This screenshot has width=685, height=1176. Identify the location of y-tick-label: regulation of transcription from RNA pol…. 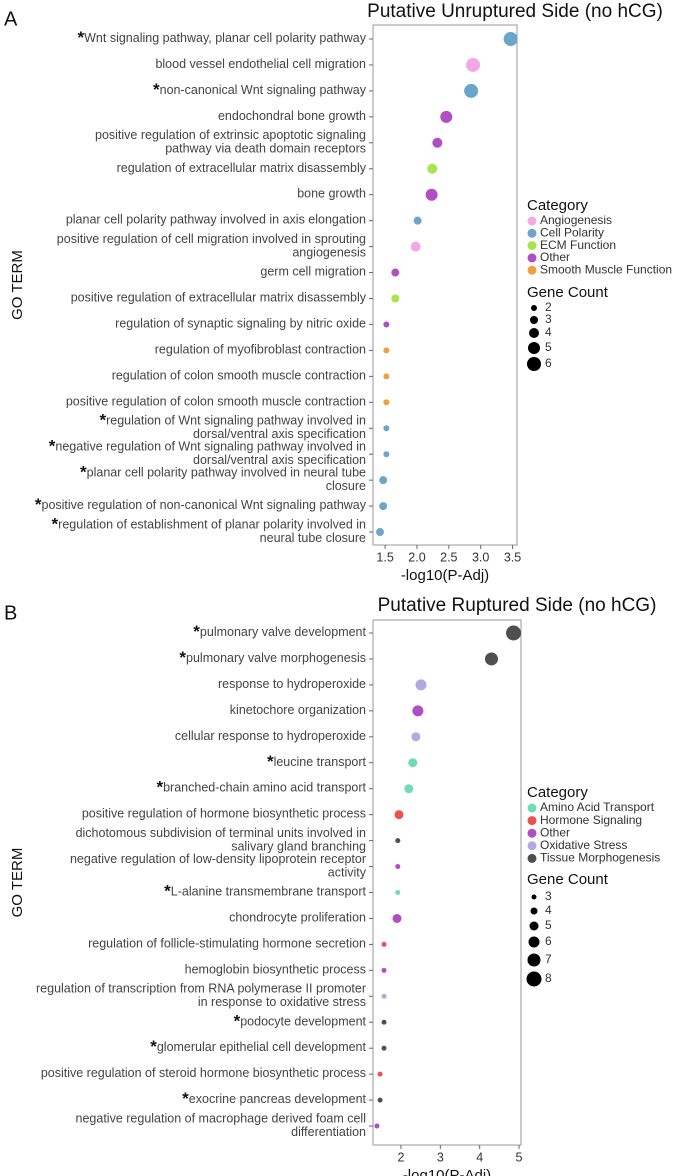
(201, 996).